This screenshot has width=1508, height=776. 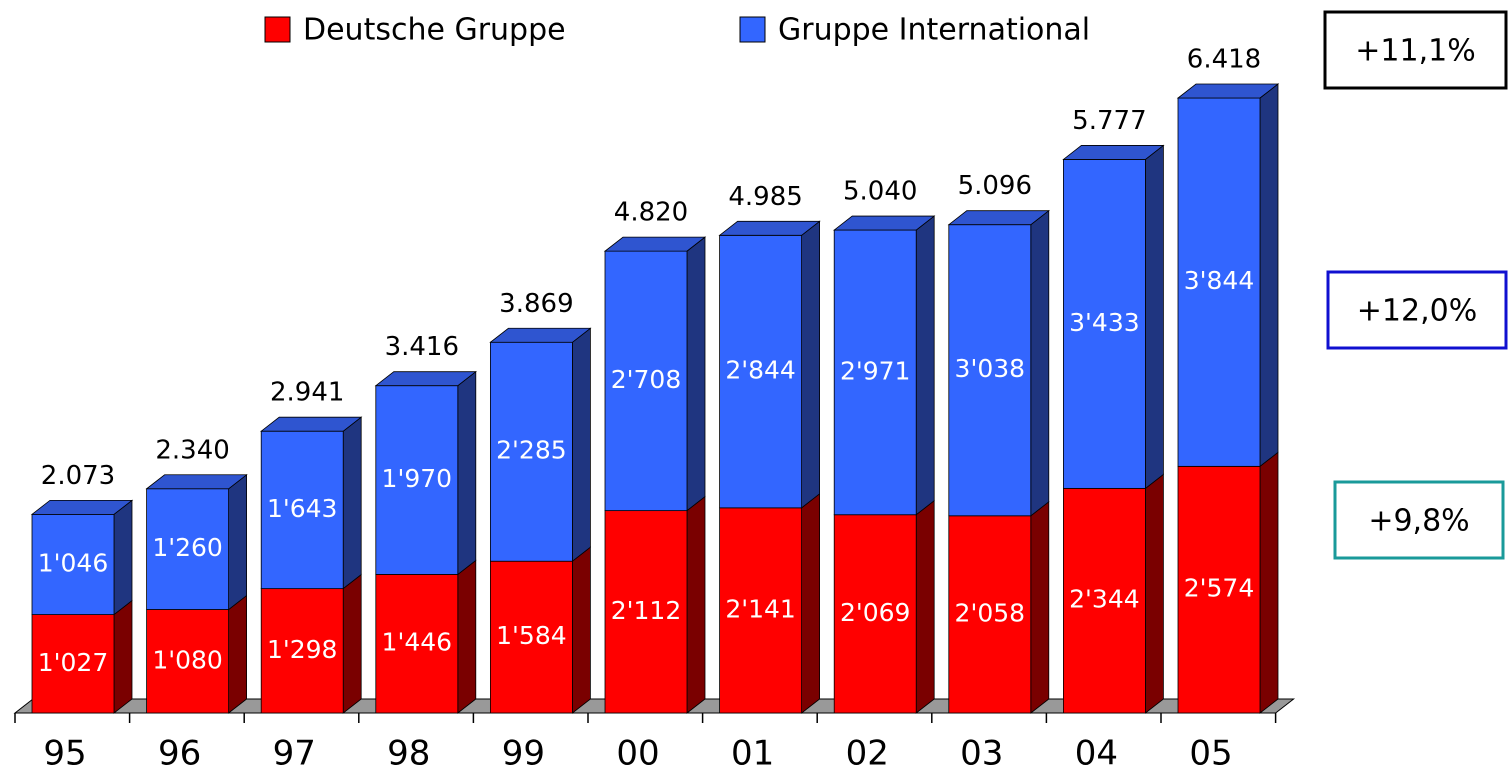 What do you see at coordinates (934, 30) in the screenshot?
I see `legend-label: Gruppe International` at bounding box center [934, 30].